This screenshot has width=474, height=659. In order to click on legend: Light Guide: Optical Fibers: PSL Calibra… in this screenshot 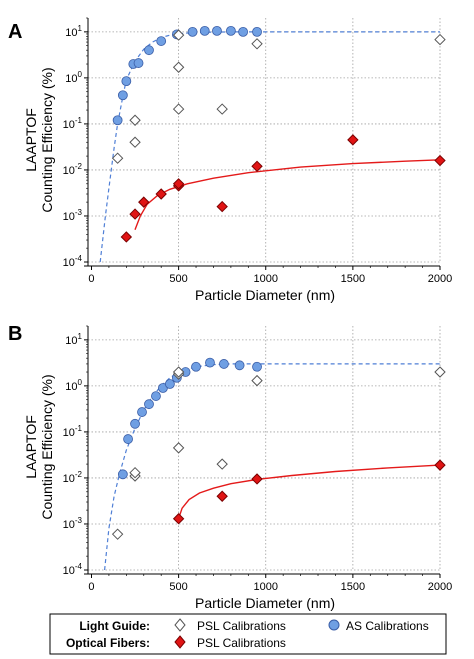, I will do `click(248, 634)`.